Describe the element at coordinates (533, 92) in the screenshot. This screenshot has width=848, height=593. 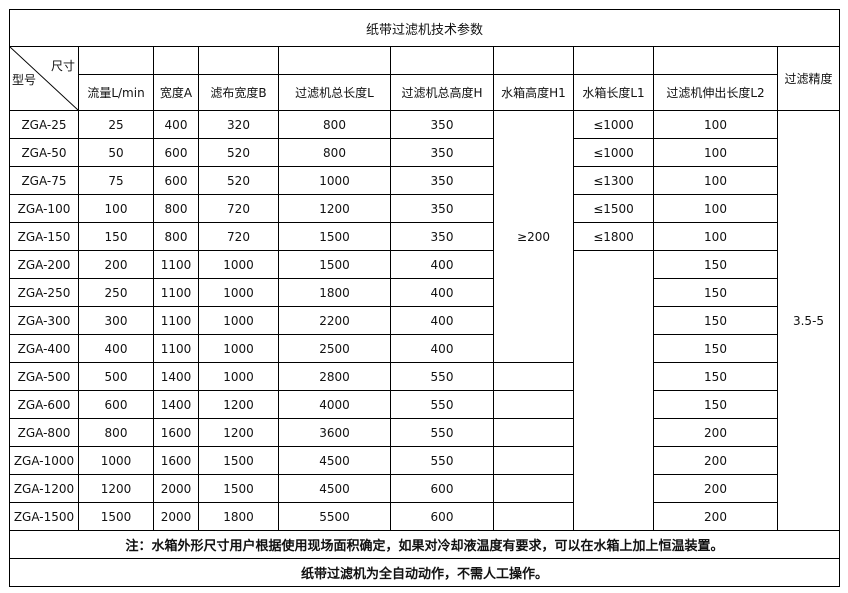
I see `column-header: 水箱高度H1` at that location.